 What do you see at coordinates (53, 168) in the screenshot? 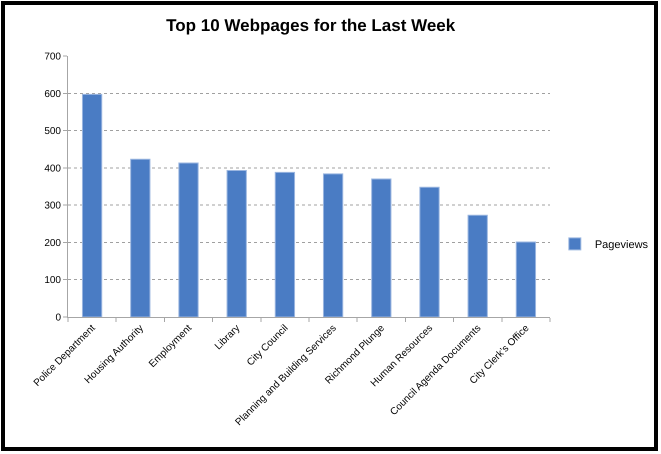
I see `y-tick-label: 400` at bounding box center [53, 168].